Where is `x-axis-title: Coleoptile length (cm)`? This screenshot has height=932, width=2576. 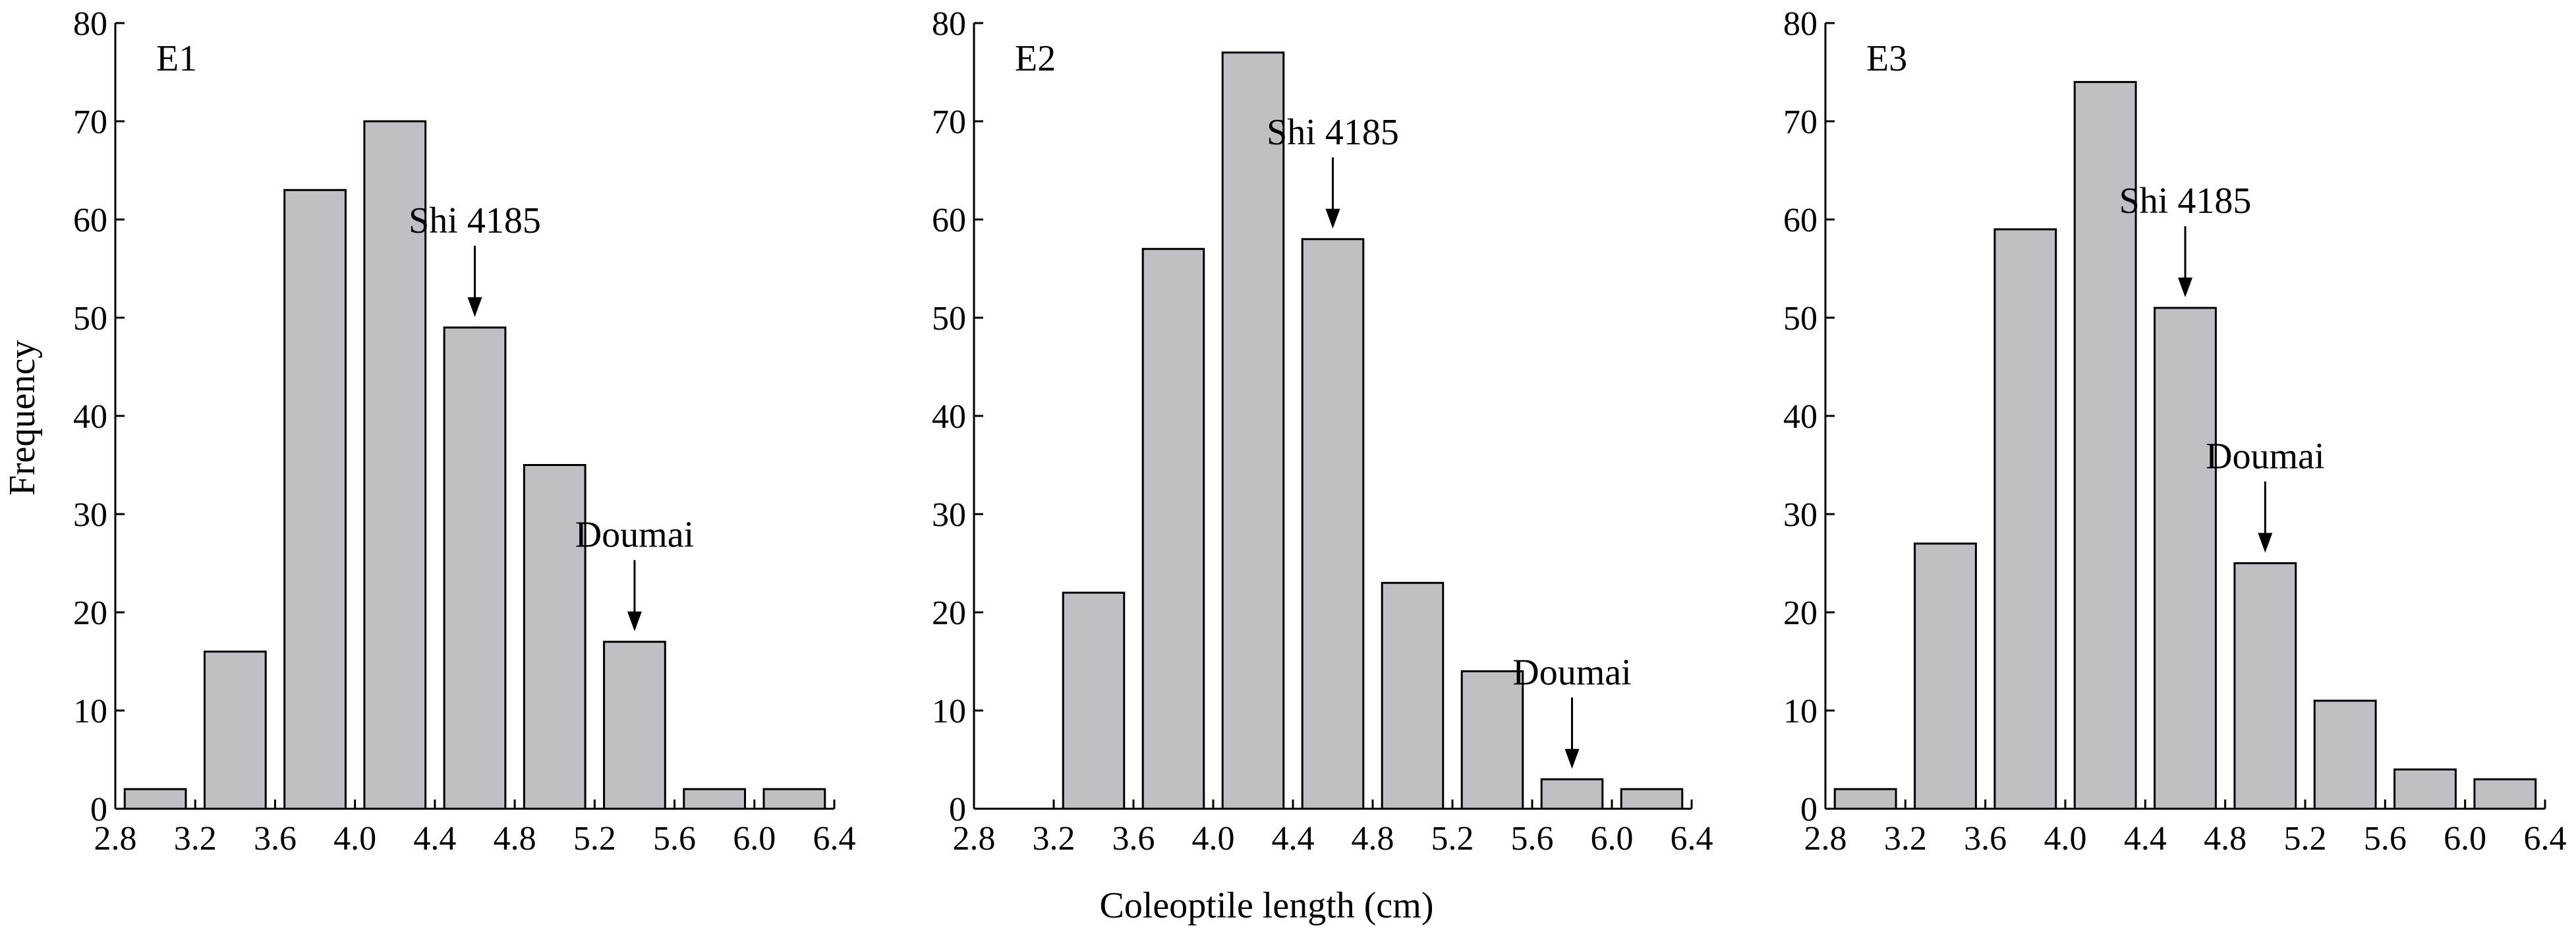 x-axis-title: Coleoptile length (cm) is located at coordinates (1267, 905).